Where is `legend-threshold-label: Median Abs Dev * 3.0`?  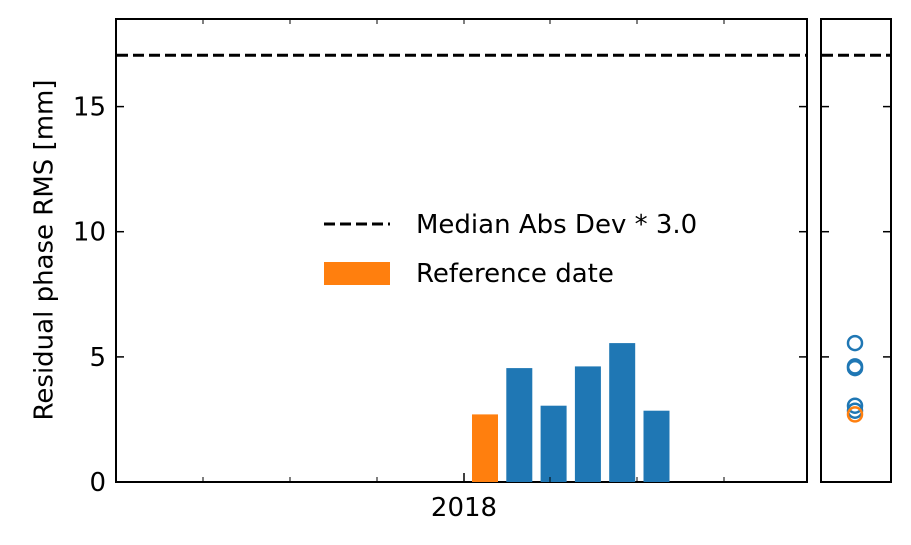 legend-threshold-label: Median Abs Dev * 3.0 is located at coordinates (556, 225).